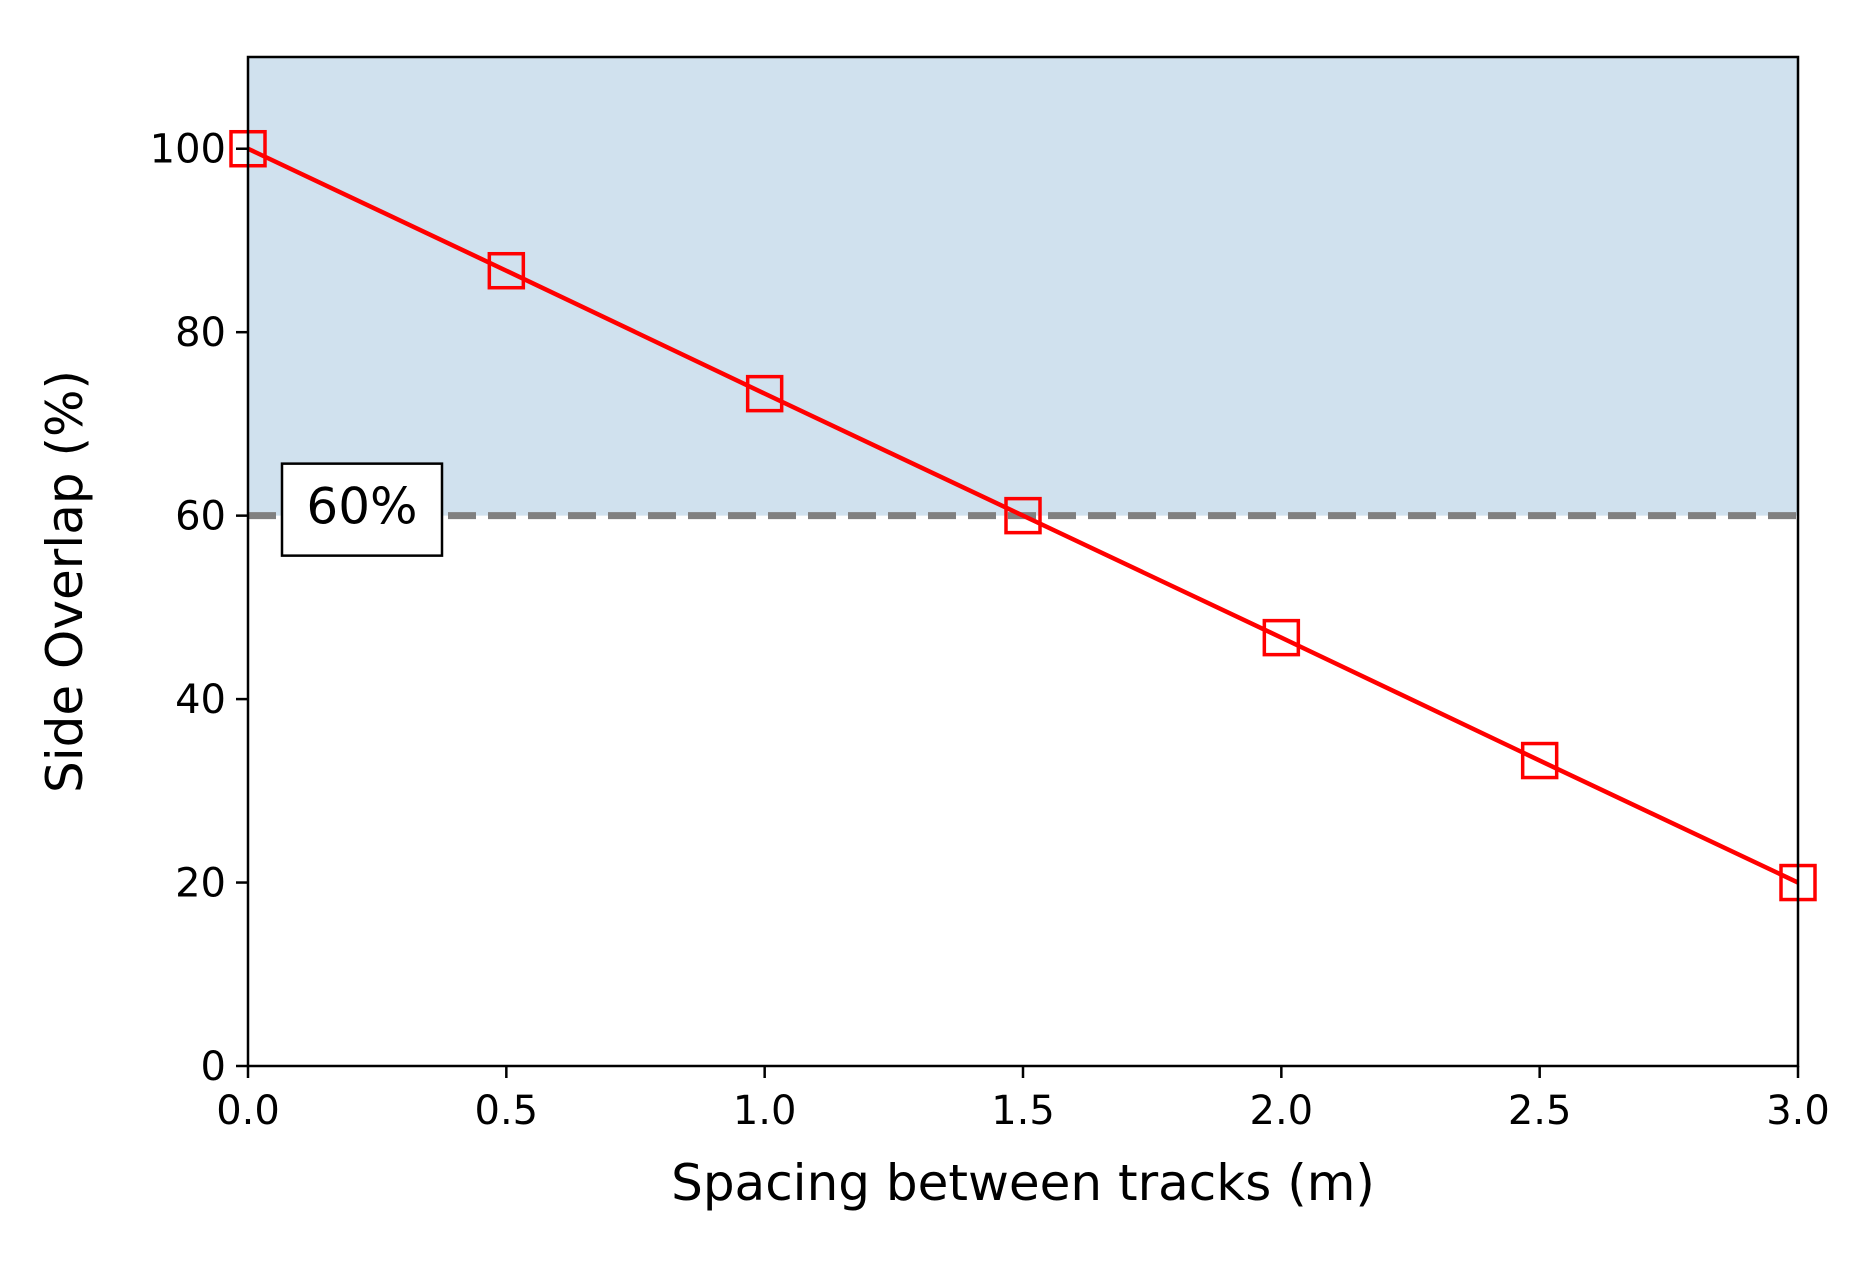 The height and width of the screenshot is (1262, 1871). Describe the element at coordinates (200, 333) in the screenshot. I see `y-tick-label: 80` at that location.